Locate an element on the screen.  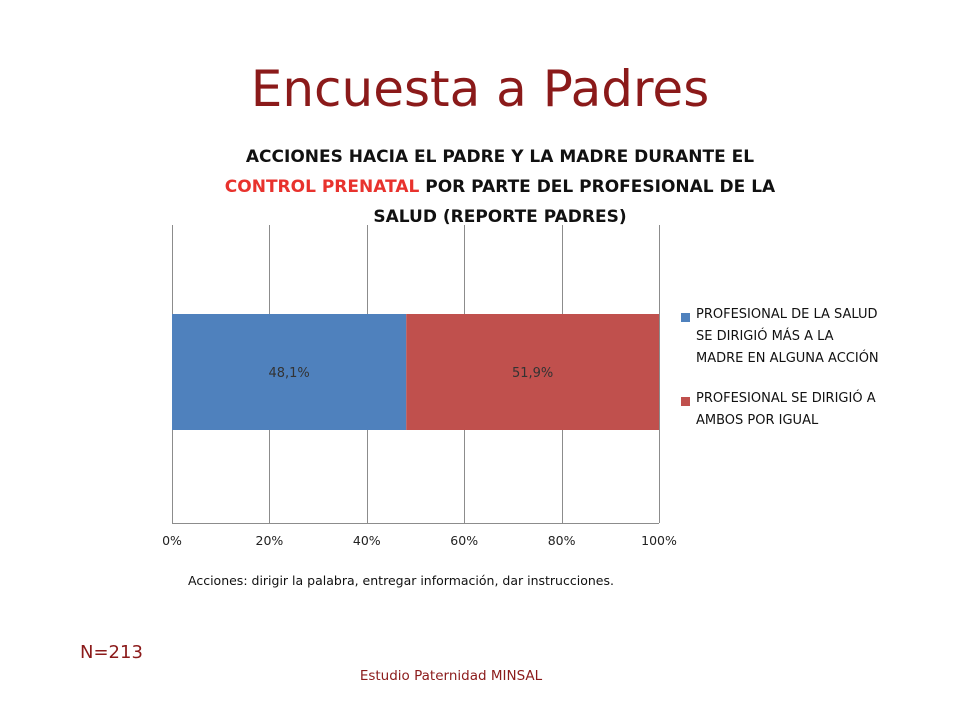
chart-title-highlight: CONTROL PRENATAL is located at coordinates (322, 187).